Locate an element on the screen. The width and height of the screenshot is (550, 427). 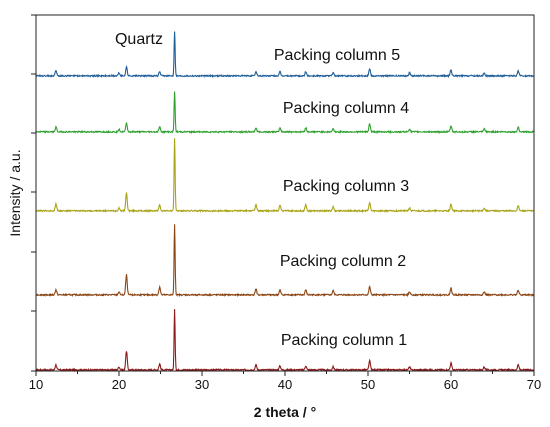
x-axis-label: 2 theta / ° is located at coordinates (285, 412).